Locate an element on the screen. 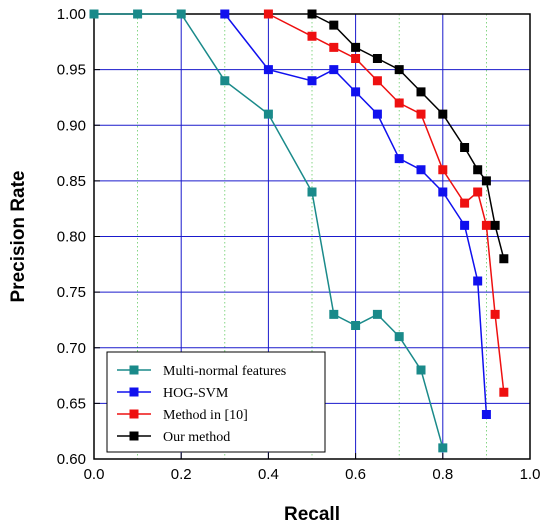 The height and width of the screenshot is (528, 550). legend-label: HOG-SVM is located at coordinates (196, 393).